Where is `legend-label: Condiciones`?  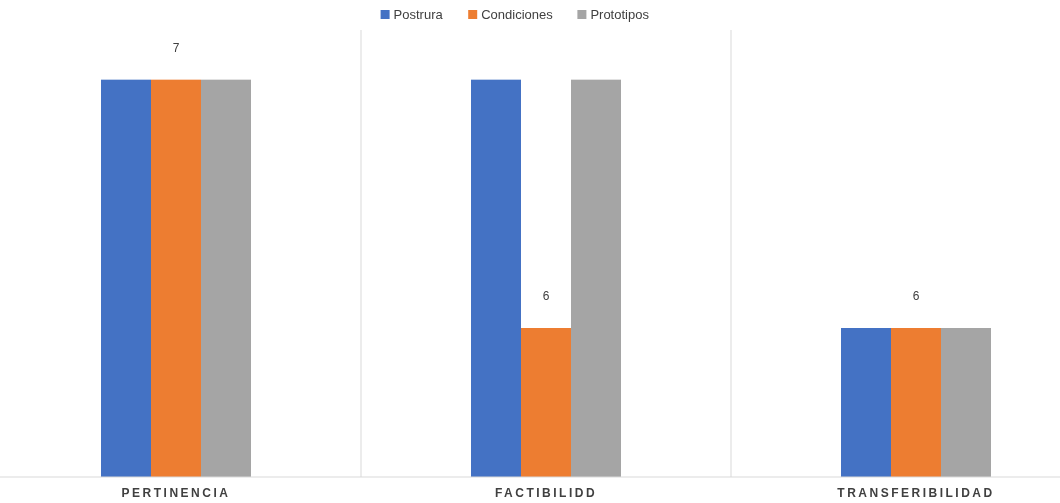
legend-label: Condiciones is located at coordinates (517, 14).